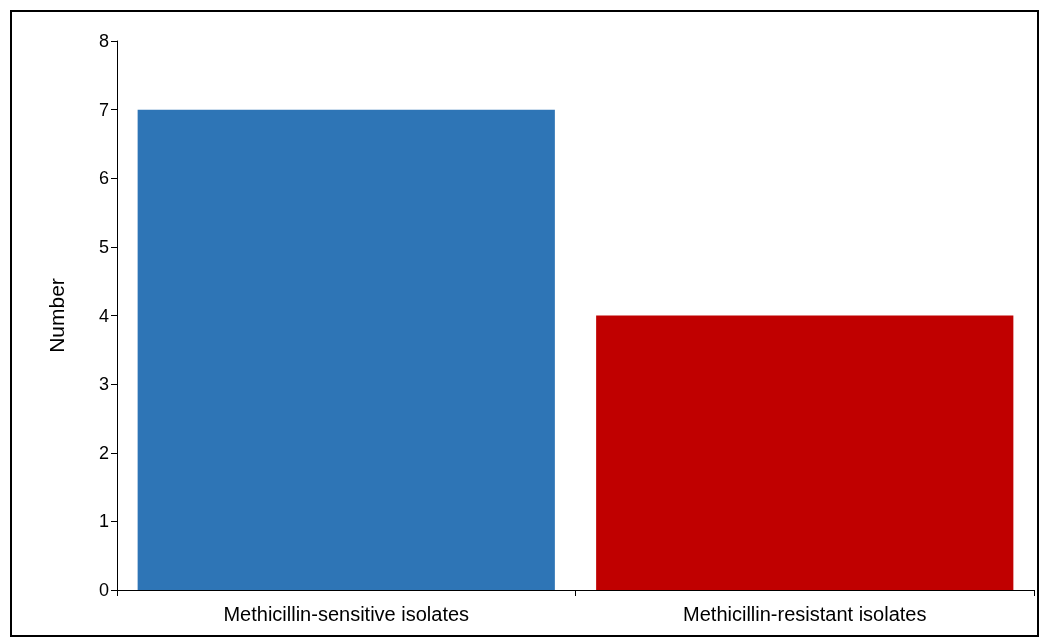 This screenshot has height=639, width=1051. I want to click on y-tick-label: 5, so click(103, 246).